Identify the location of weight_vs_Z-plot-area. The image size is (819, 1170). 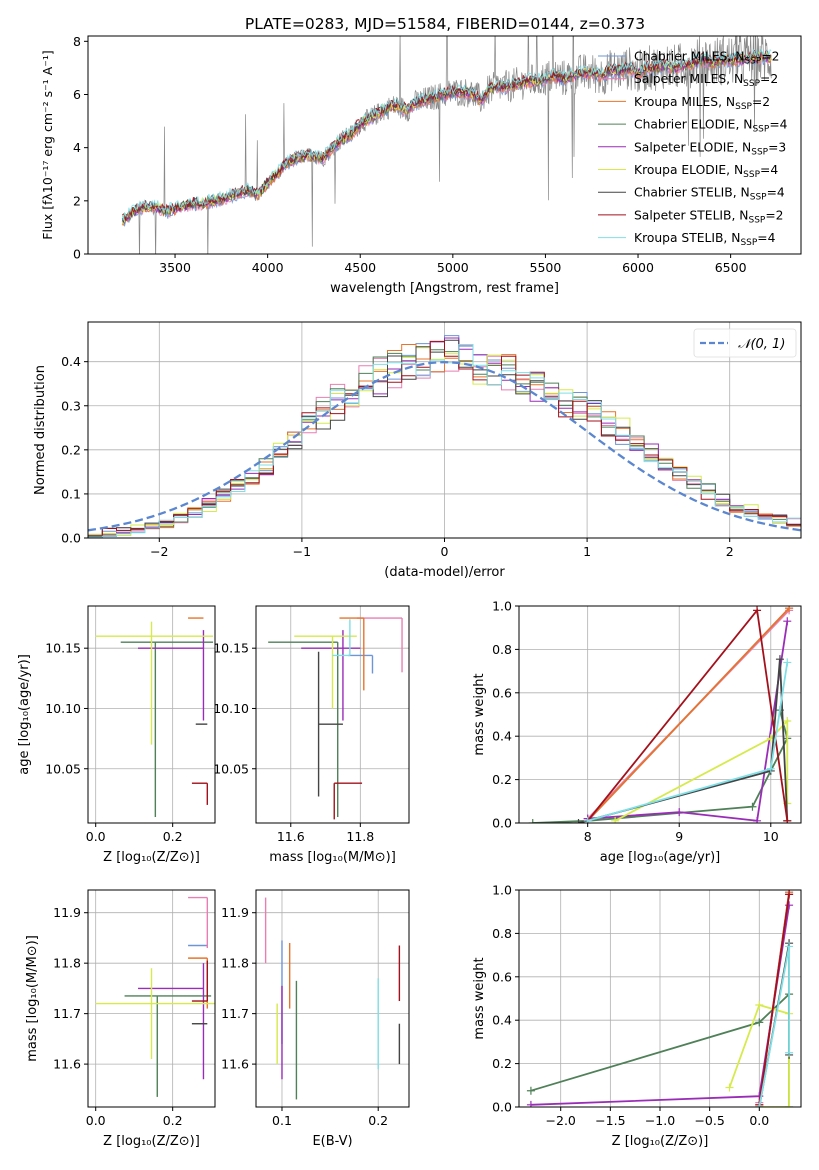
(660, 998).